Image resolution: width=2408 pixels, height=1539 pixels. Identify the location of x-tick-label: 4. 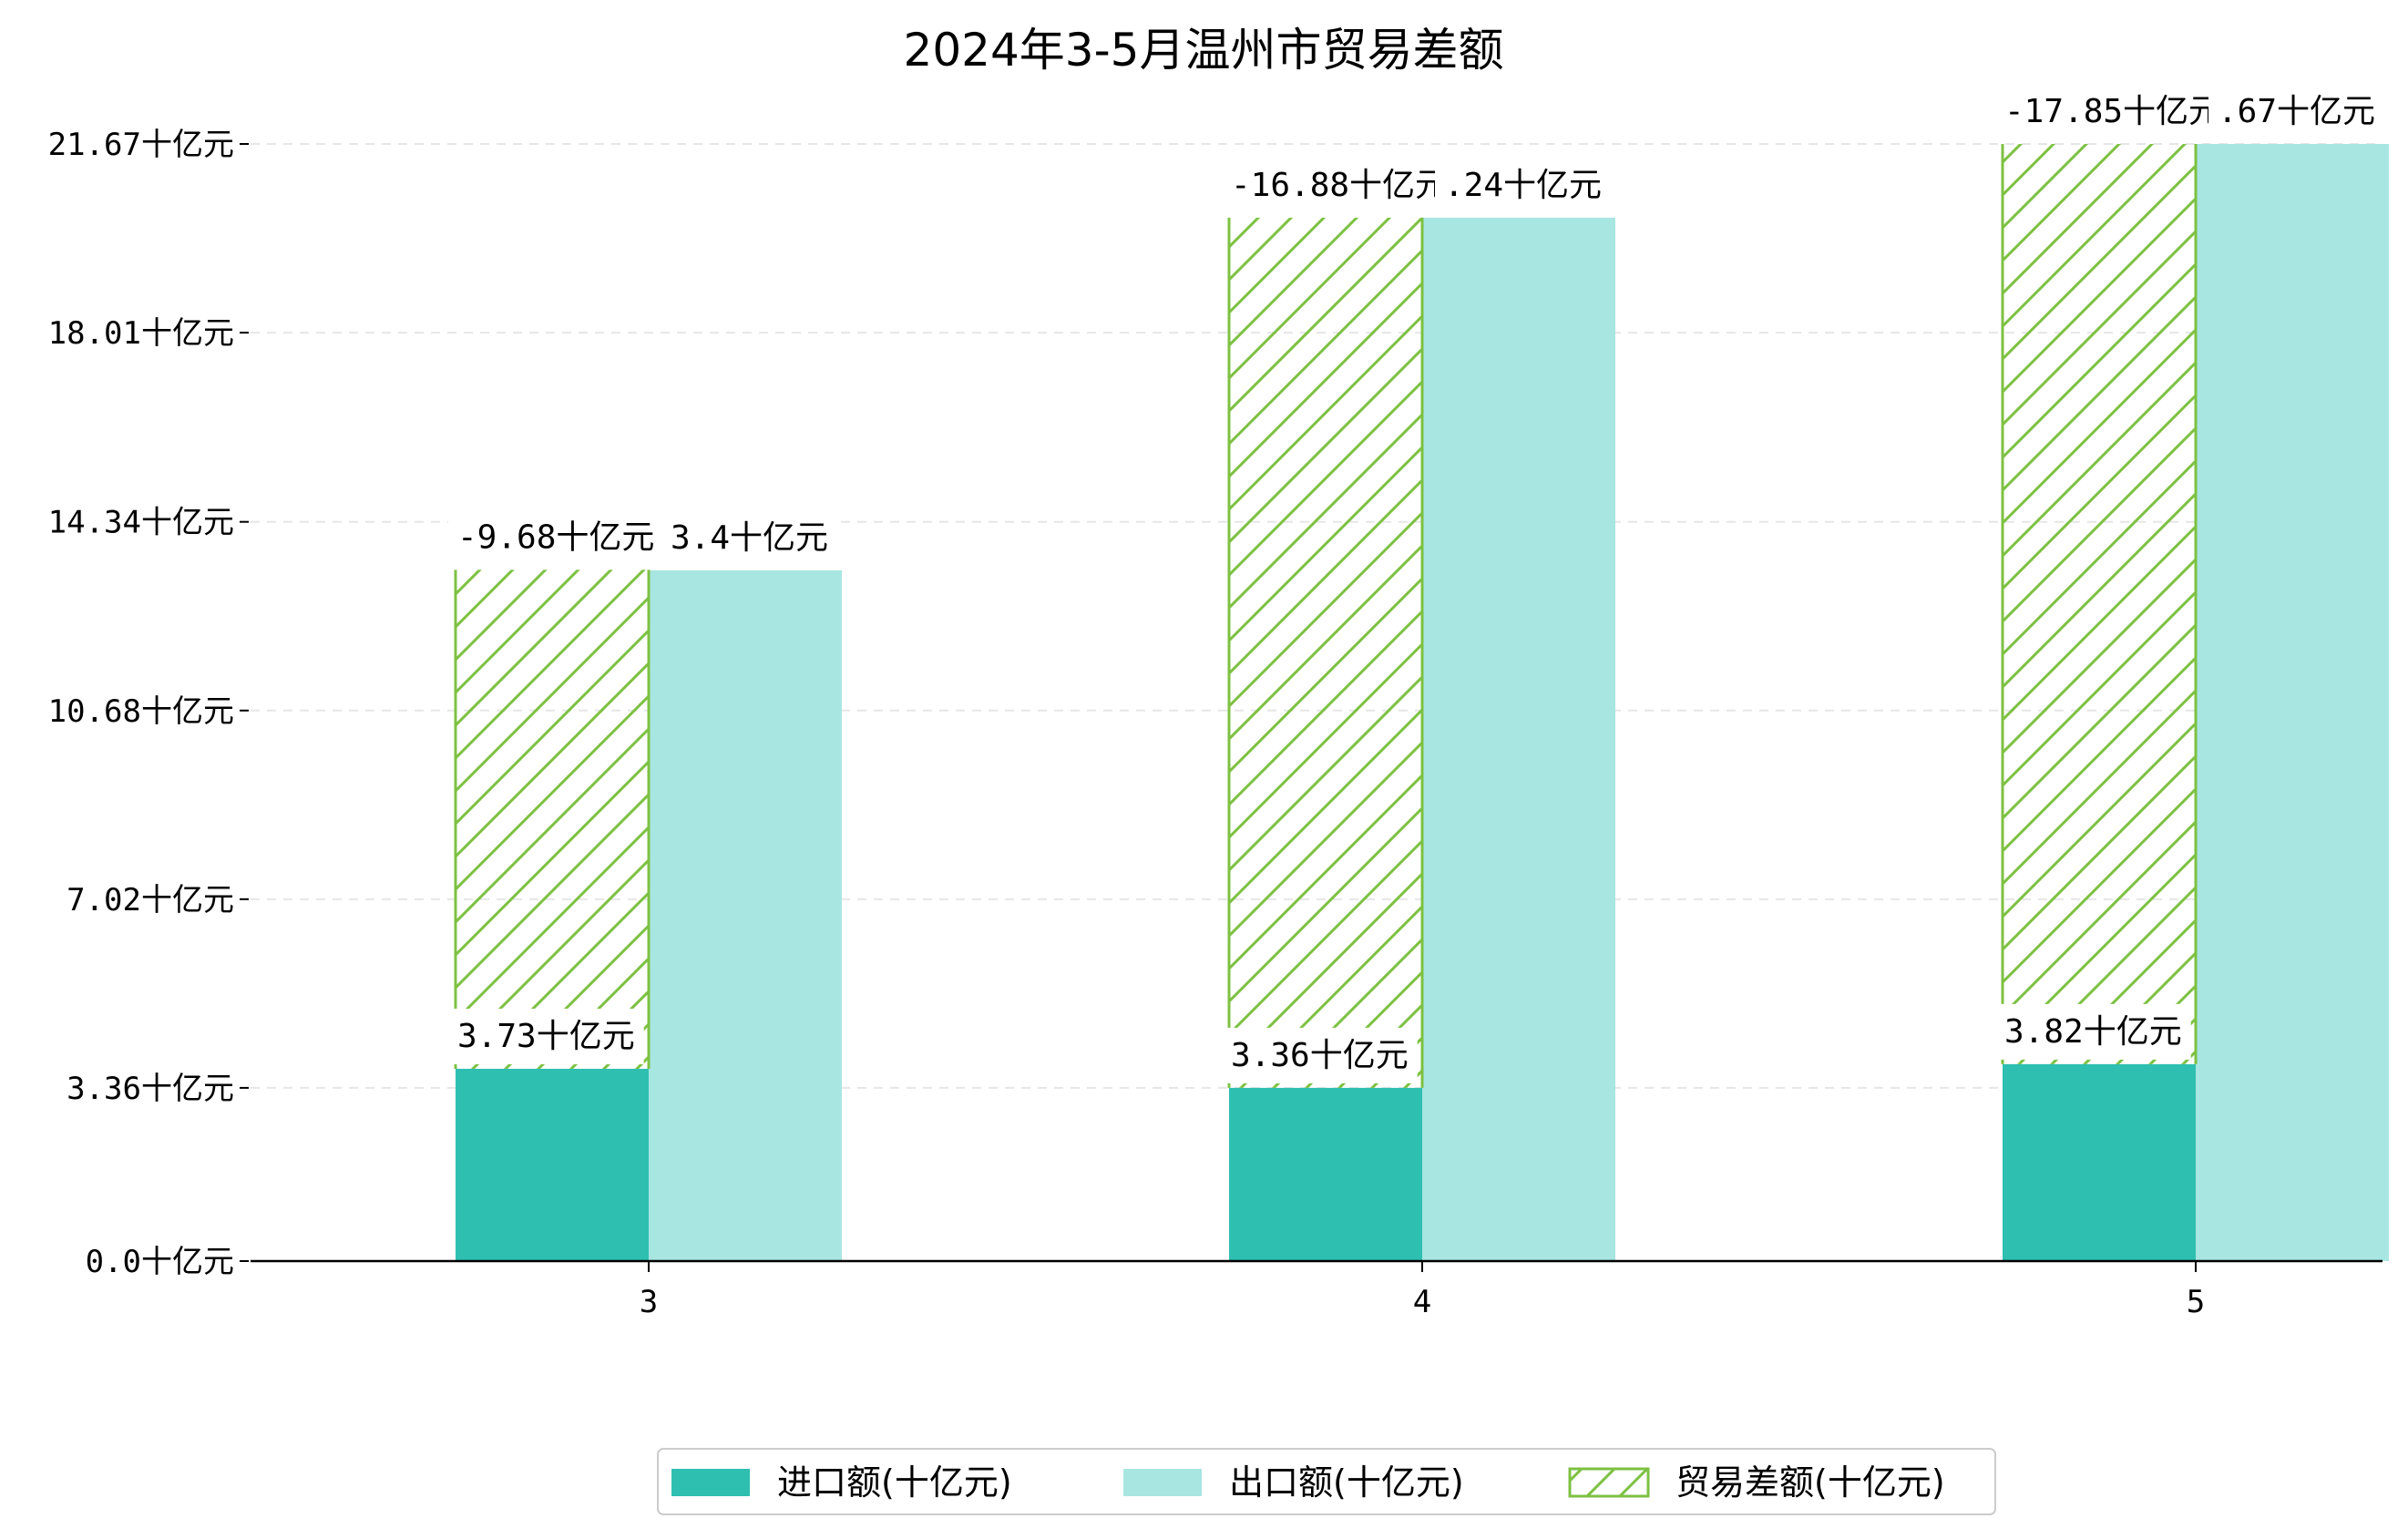
(1422, 1302).